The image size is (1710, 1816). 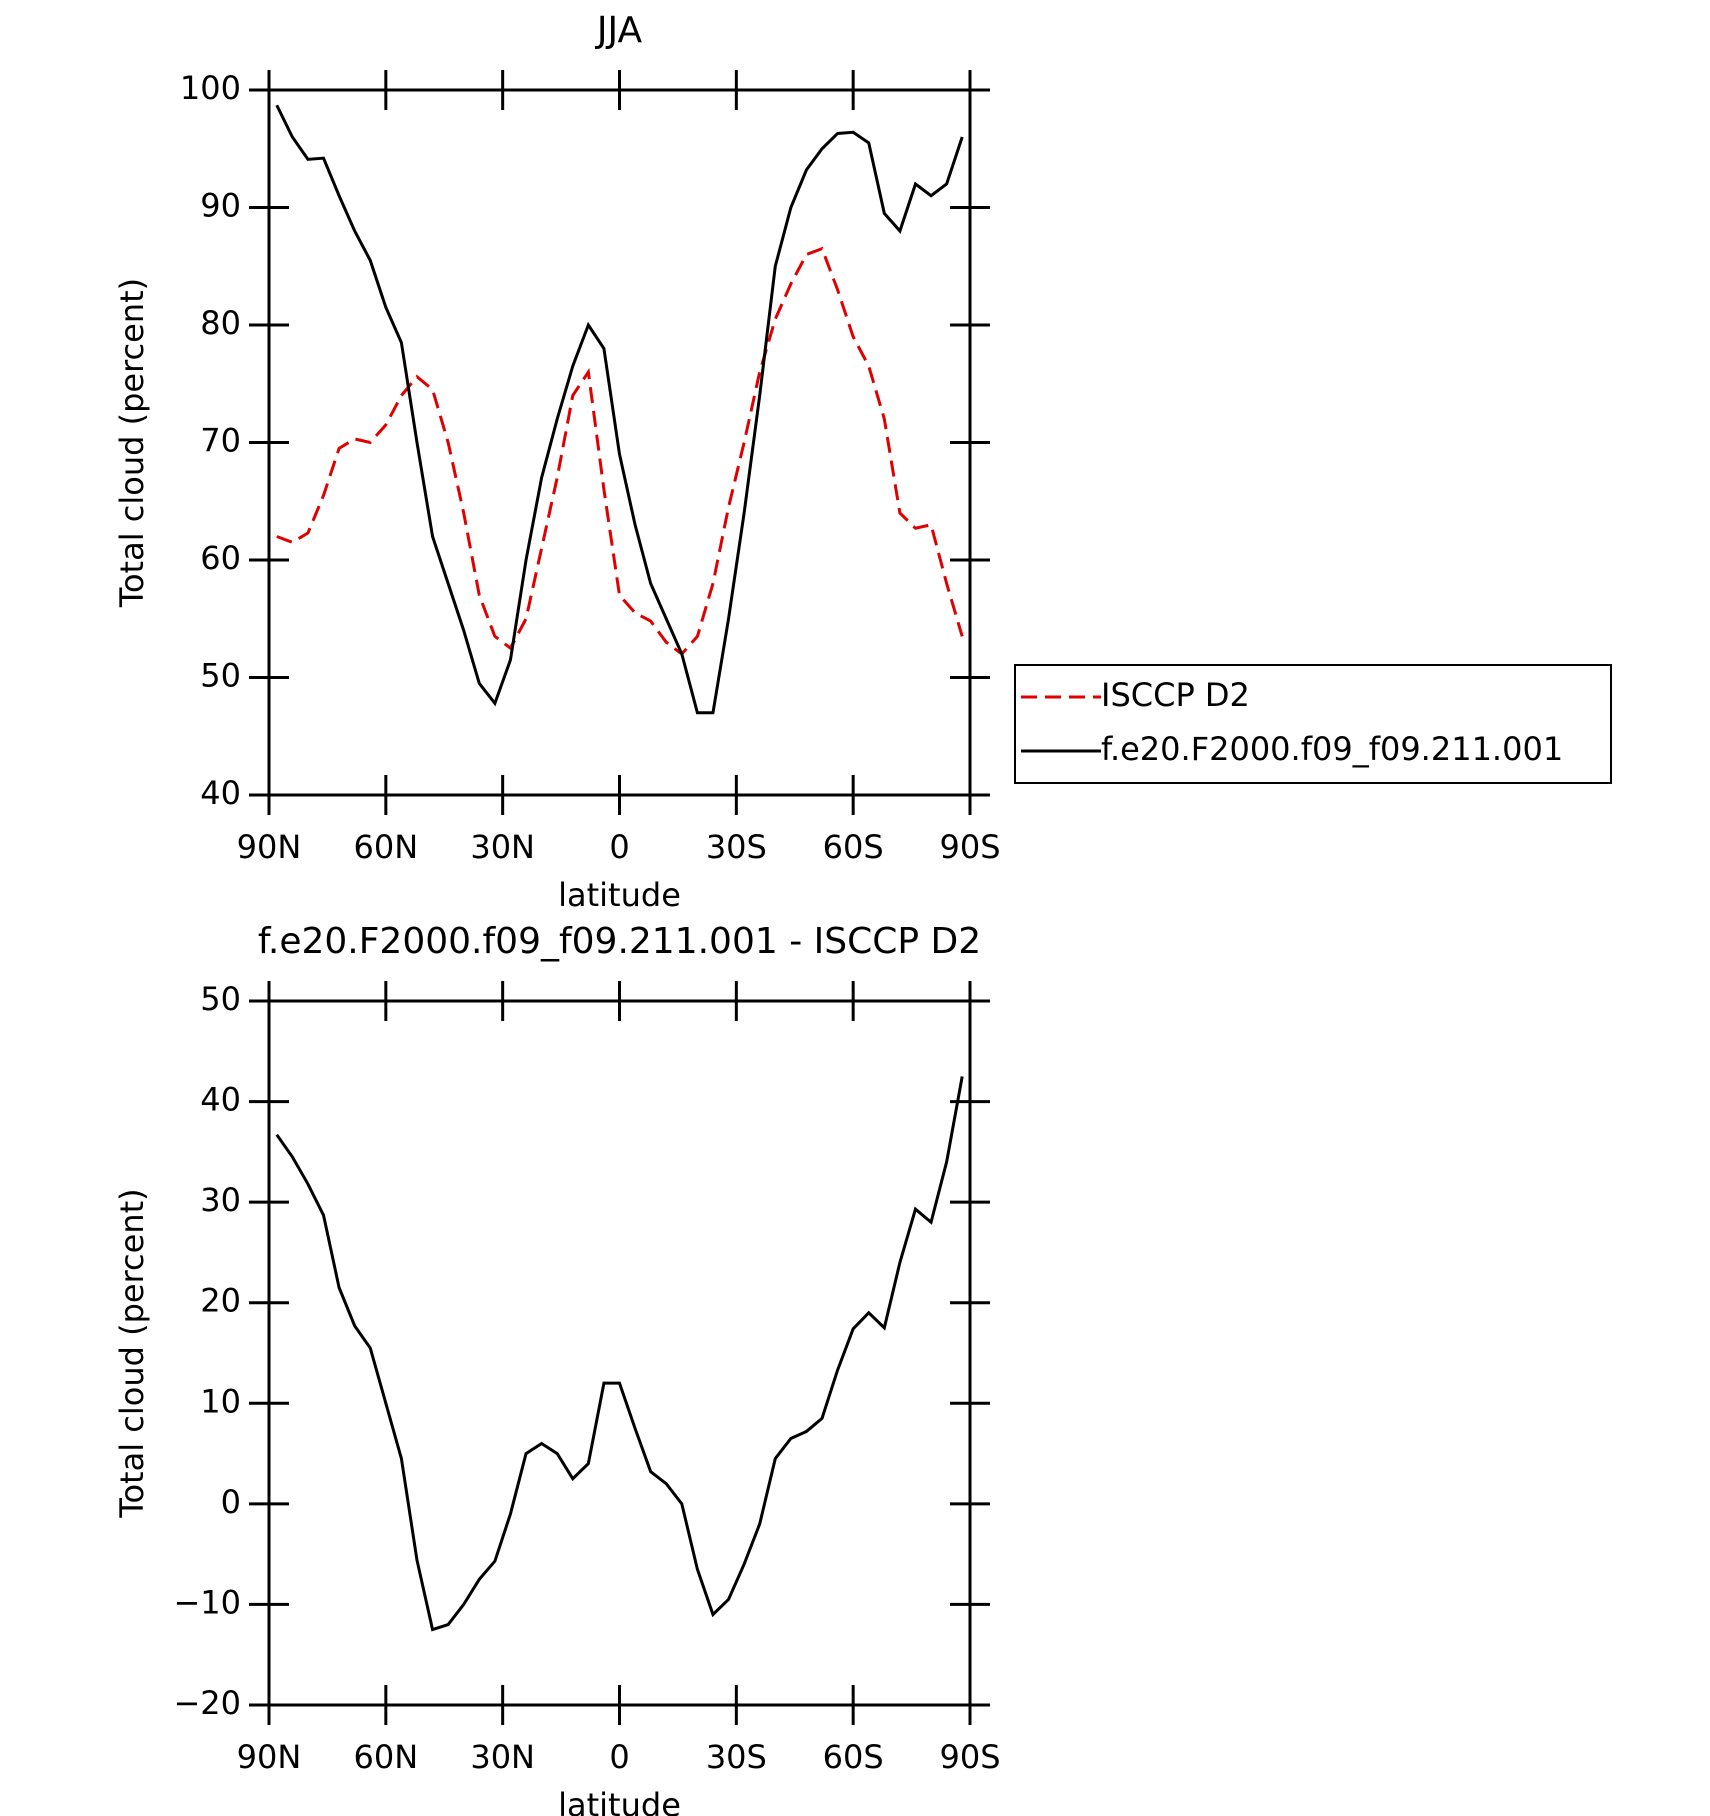 What do you see at coordinates (220, 323) in the screenshot?
I see `y-tick-label: 80` at bounding box center [220, 323].